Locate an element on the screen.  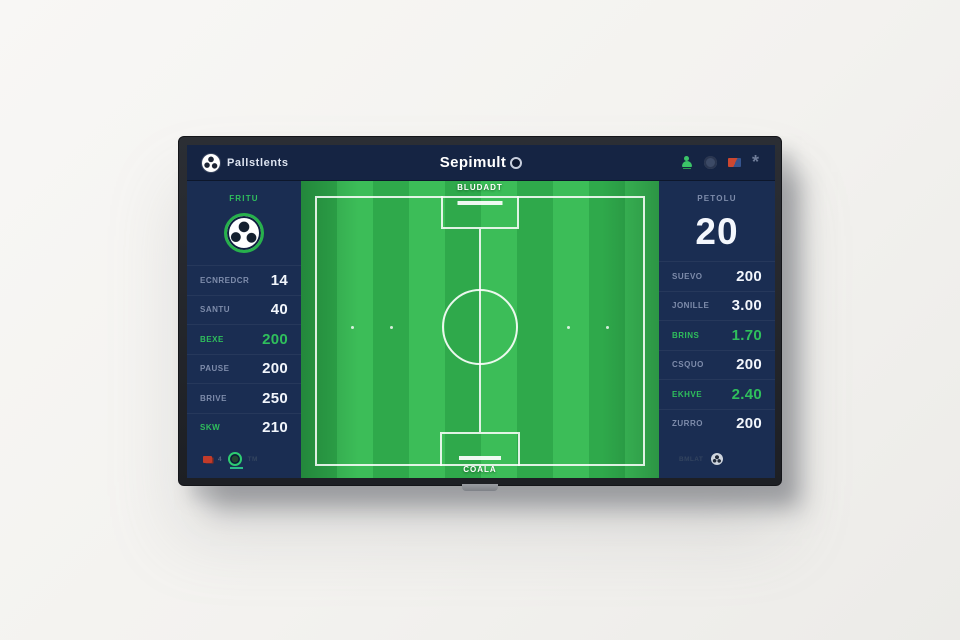
timer-badge-icon is located at coordinates (235, 460).